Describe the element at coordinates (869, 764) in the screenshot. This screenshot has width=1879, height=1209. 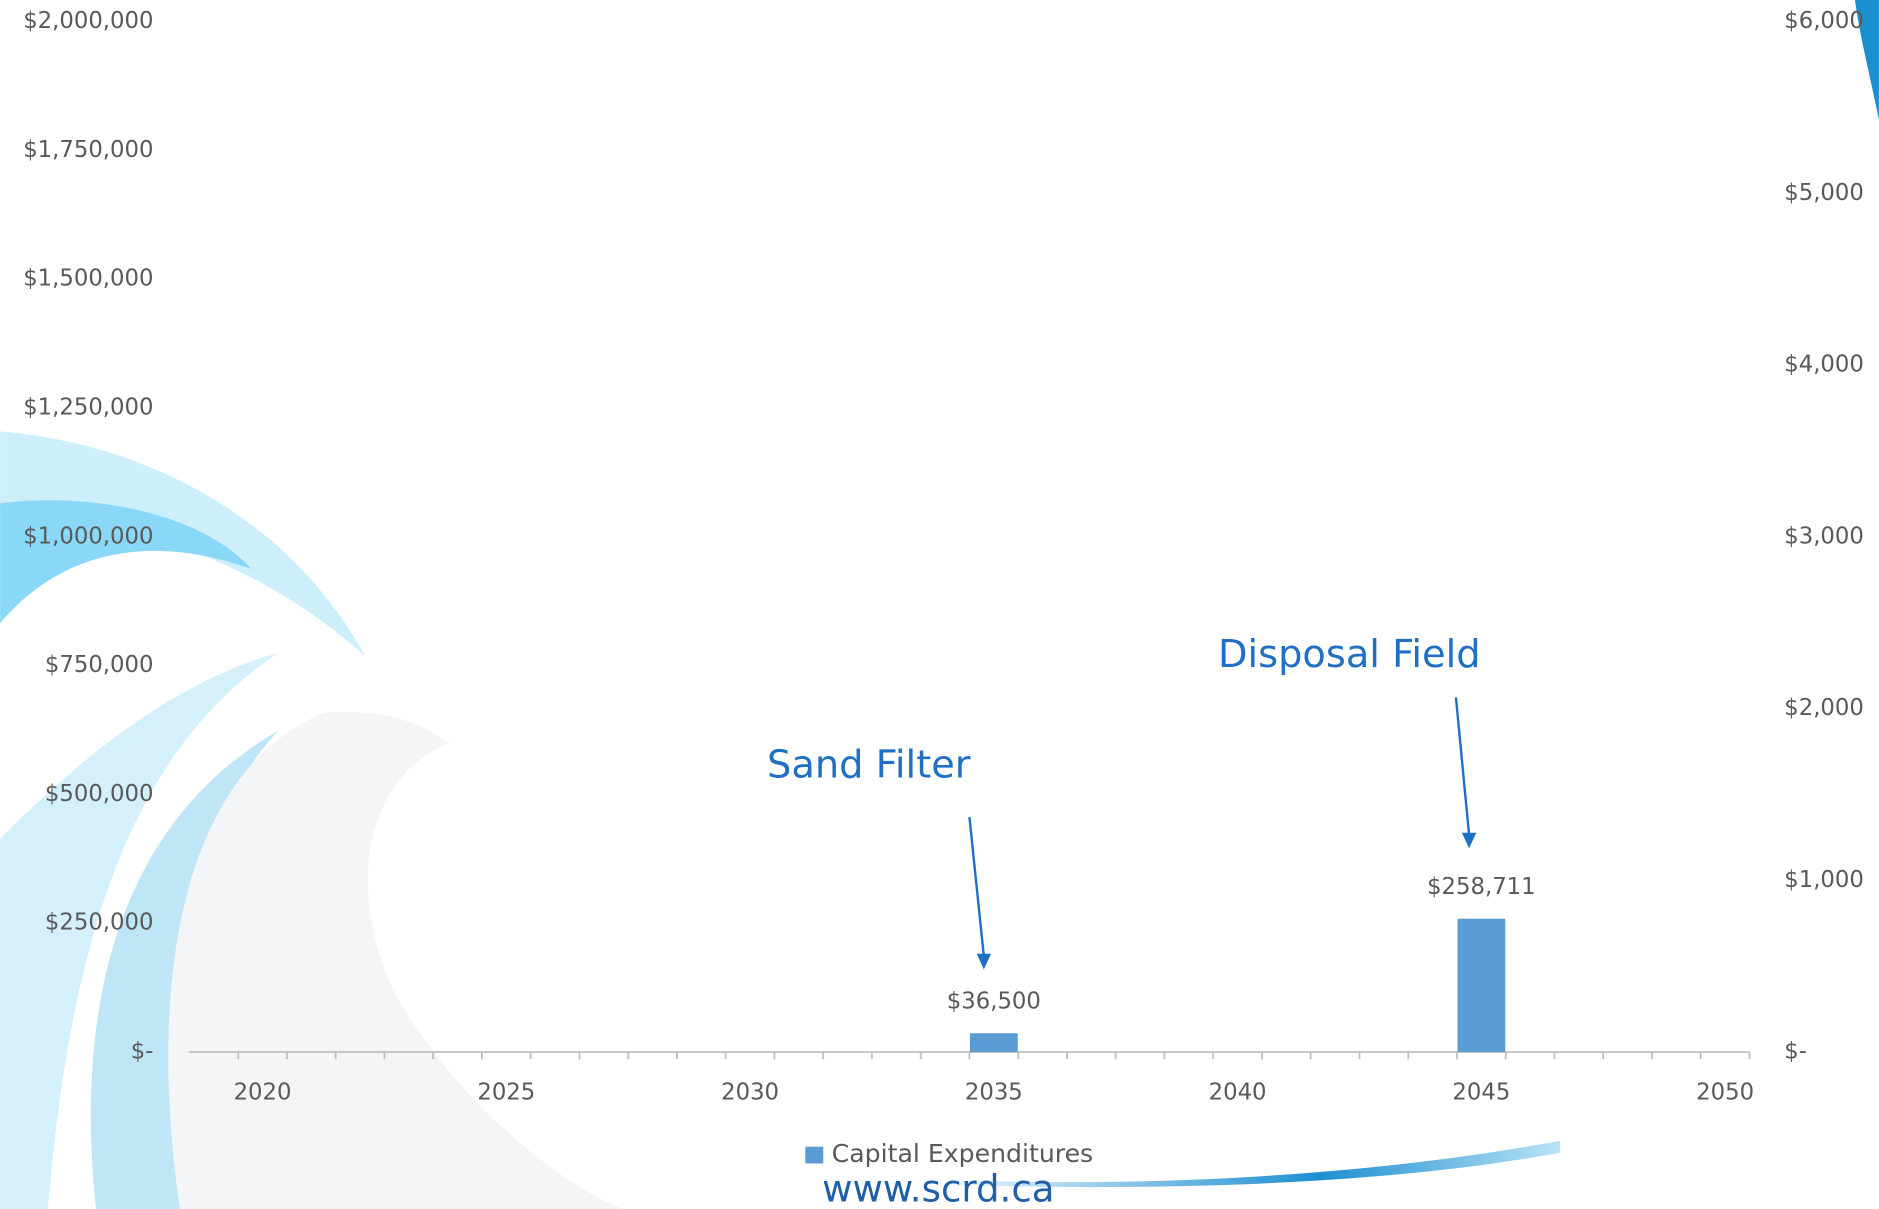
I see `annotation: Sand Filter` at that location.